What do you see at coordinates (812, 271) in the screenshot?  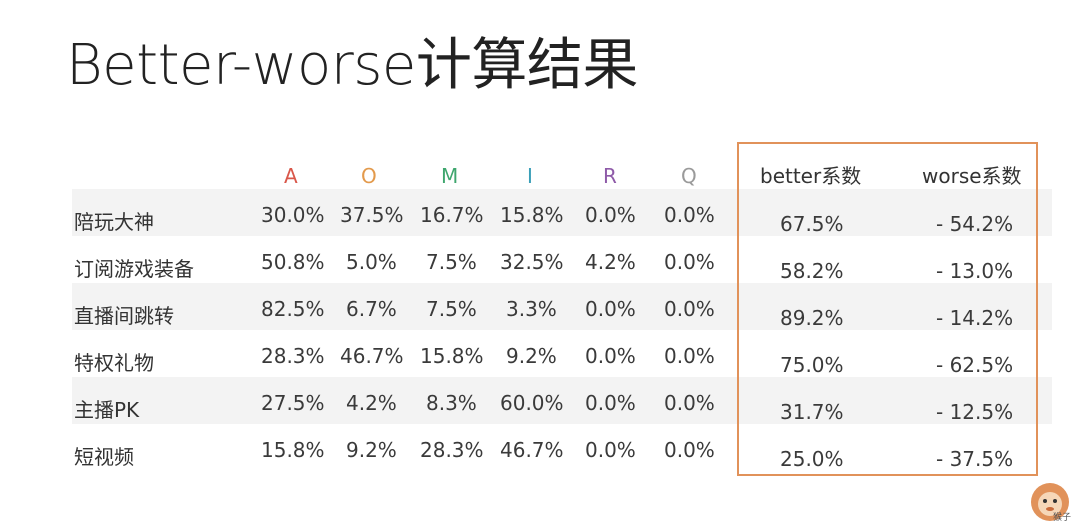 I see `cell-better: 58.2%` at bounding box center [812, 271].